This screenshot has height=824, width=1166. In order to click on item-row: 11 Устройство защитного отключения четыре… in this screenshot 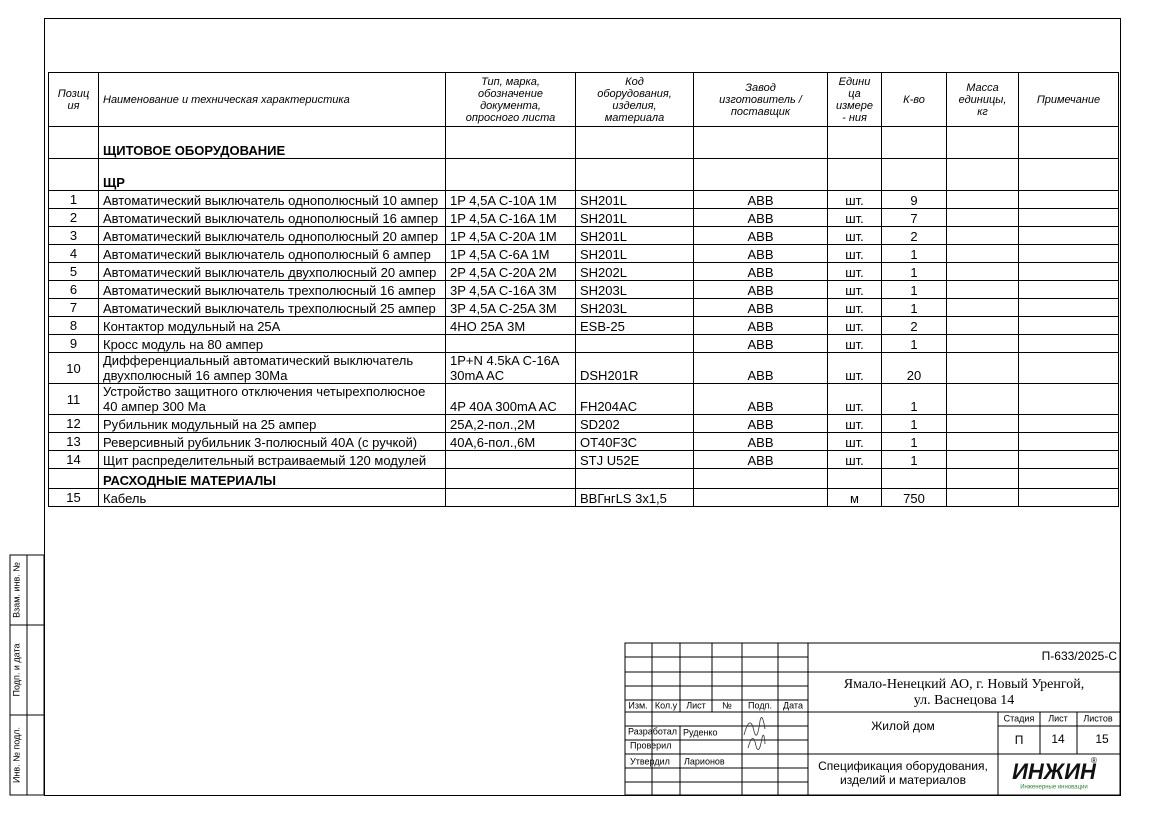, I will do `click(583, 399)`.